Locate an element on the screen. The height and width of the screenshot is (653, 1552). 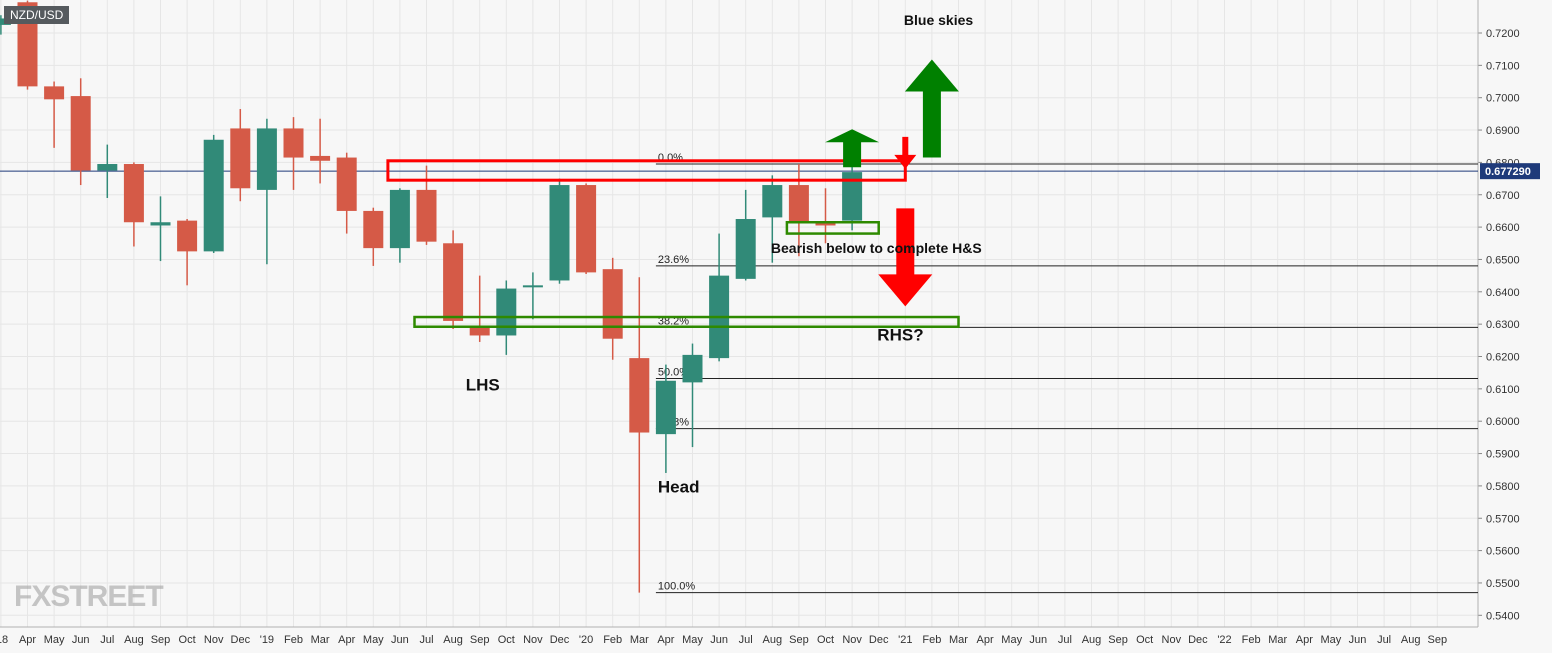
x-tick-label: '22 is located at coordinates (1224, 640).